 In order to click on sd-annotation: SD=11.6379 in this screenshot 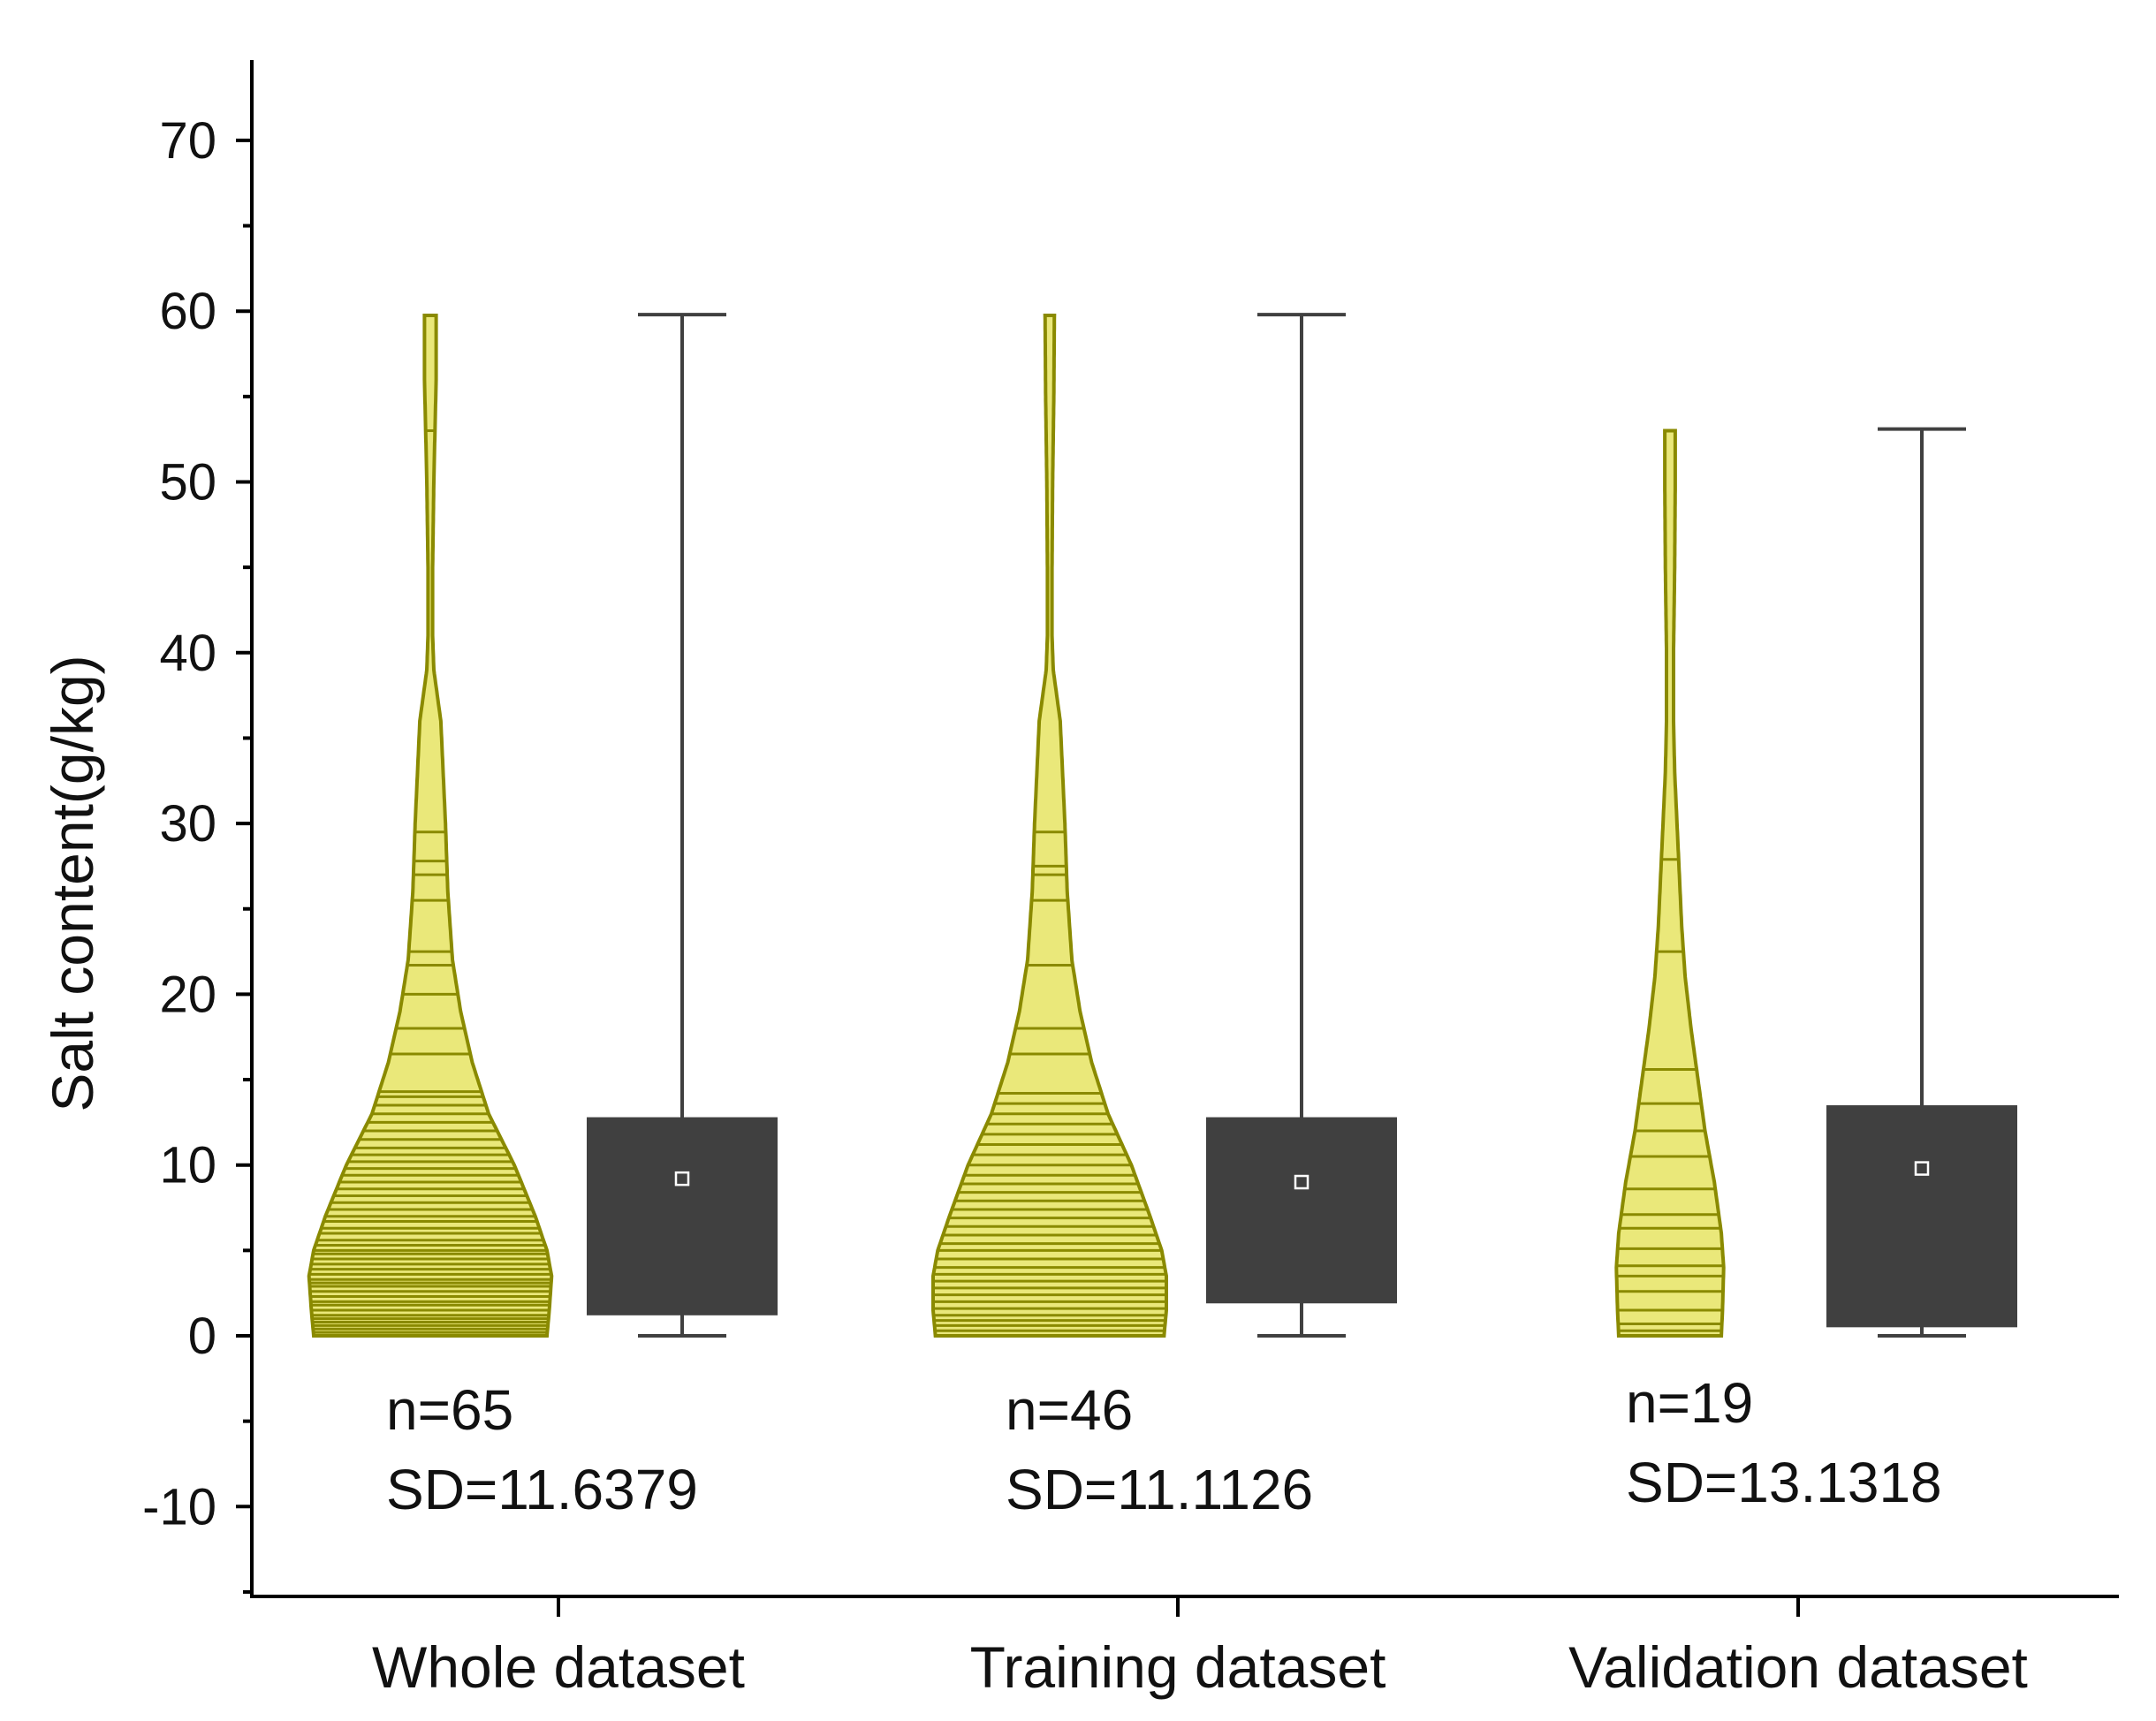, I will do `click(542, 1489)`.